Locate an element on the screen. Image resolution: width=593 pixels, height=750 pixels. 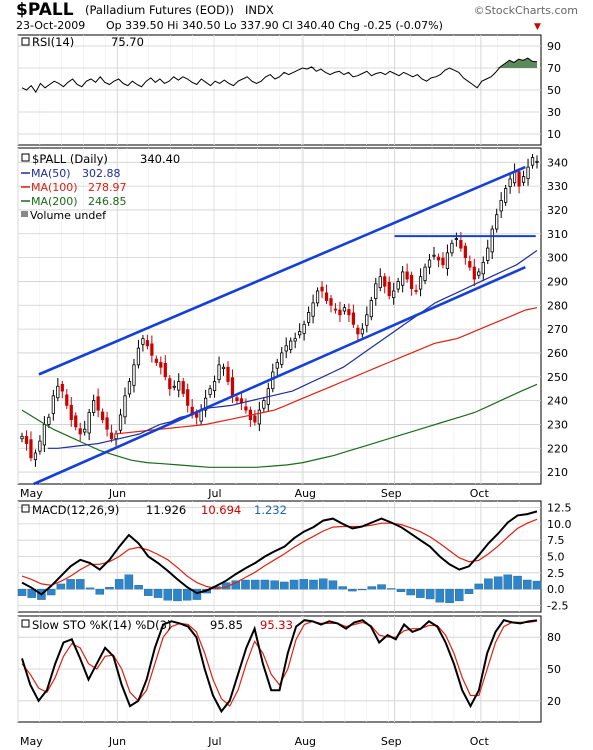
x-month-label: May is located at coordinates (31, 741).